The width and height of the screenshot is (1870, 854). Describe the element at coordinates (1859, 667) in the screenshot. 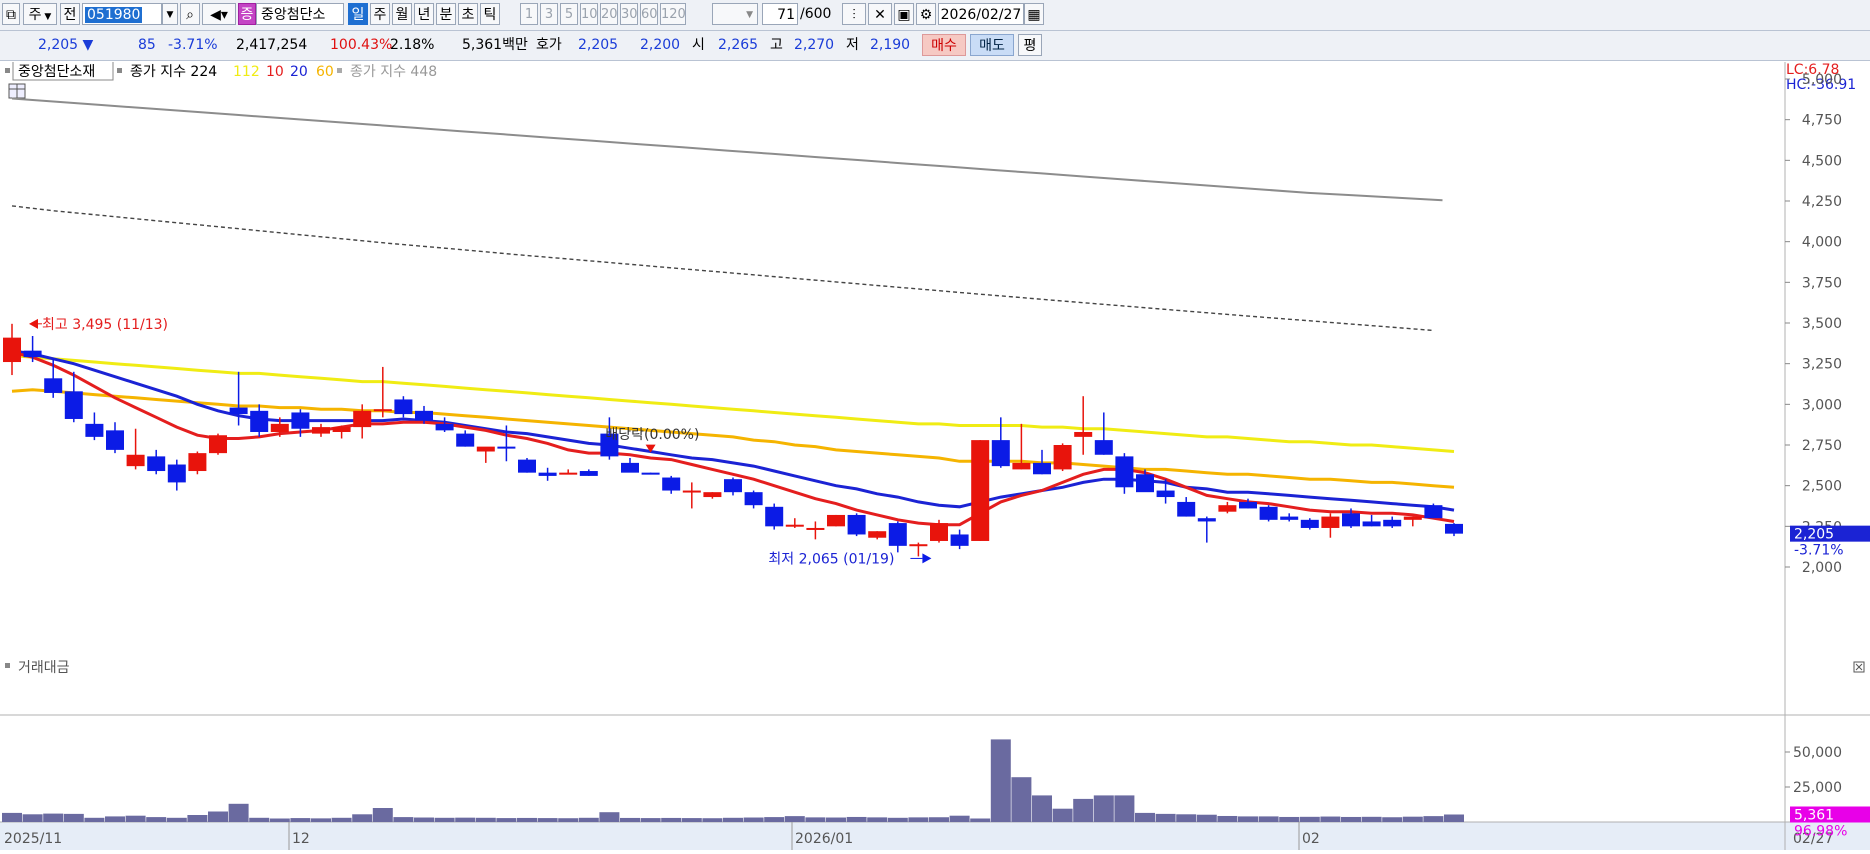

I see `close-pane-icon` at that location.